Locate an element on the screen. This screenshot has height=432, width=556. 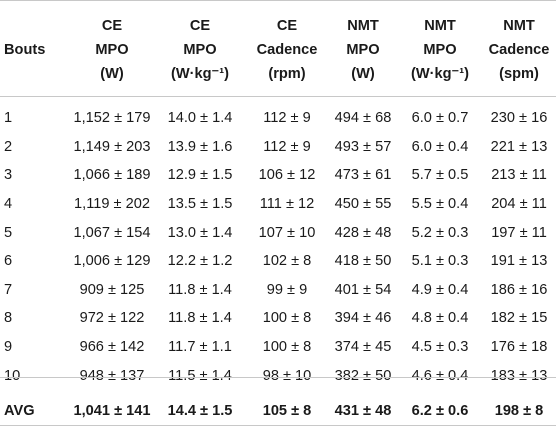
cell-nmt-mpo-w: 382 ± 50 is located at coordinates (363, 375).